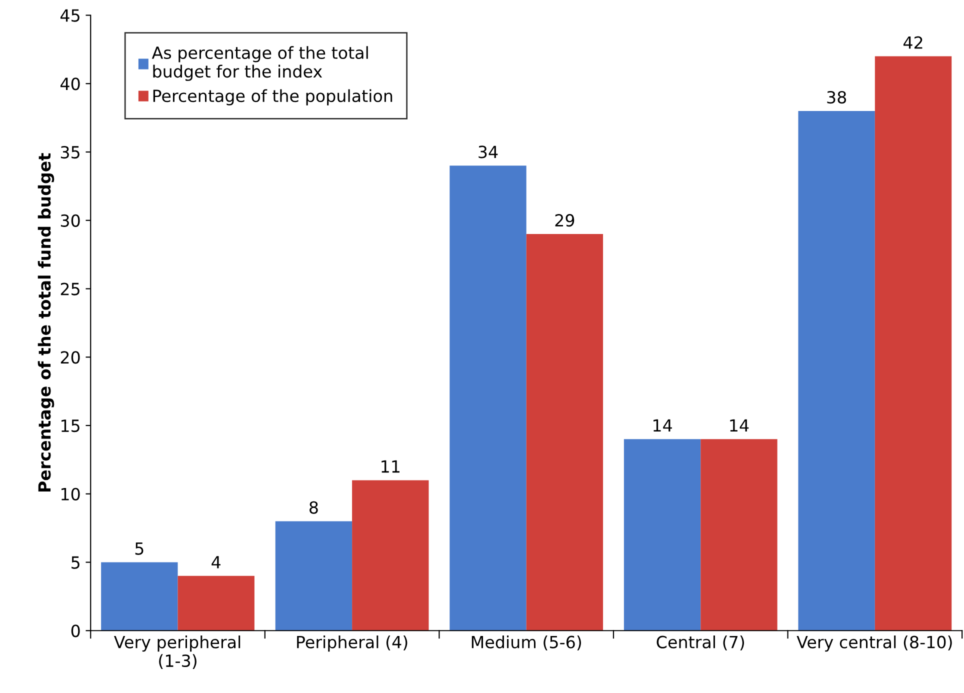  I want to click on data-label: 5, so click(139, 548).